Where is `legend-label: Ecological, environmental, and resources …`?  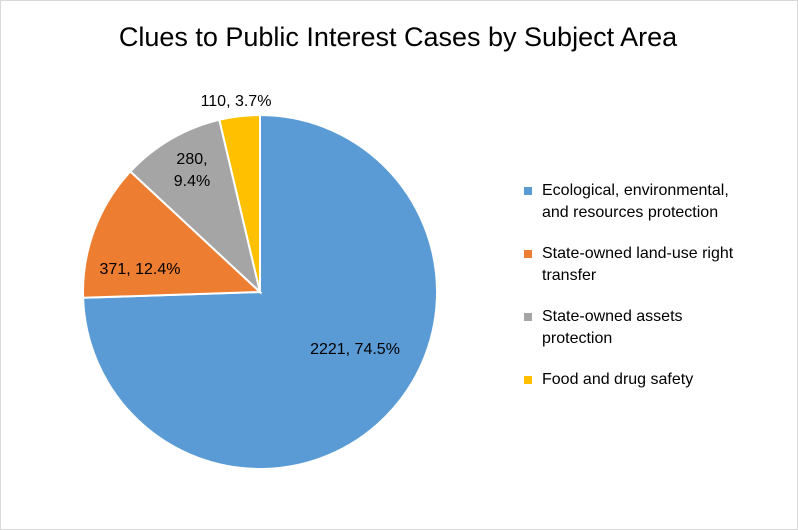 legend-label: Ecological, environmental, and resources … is located at coordinates (635, 201).